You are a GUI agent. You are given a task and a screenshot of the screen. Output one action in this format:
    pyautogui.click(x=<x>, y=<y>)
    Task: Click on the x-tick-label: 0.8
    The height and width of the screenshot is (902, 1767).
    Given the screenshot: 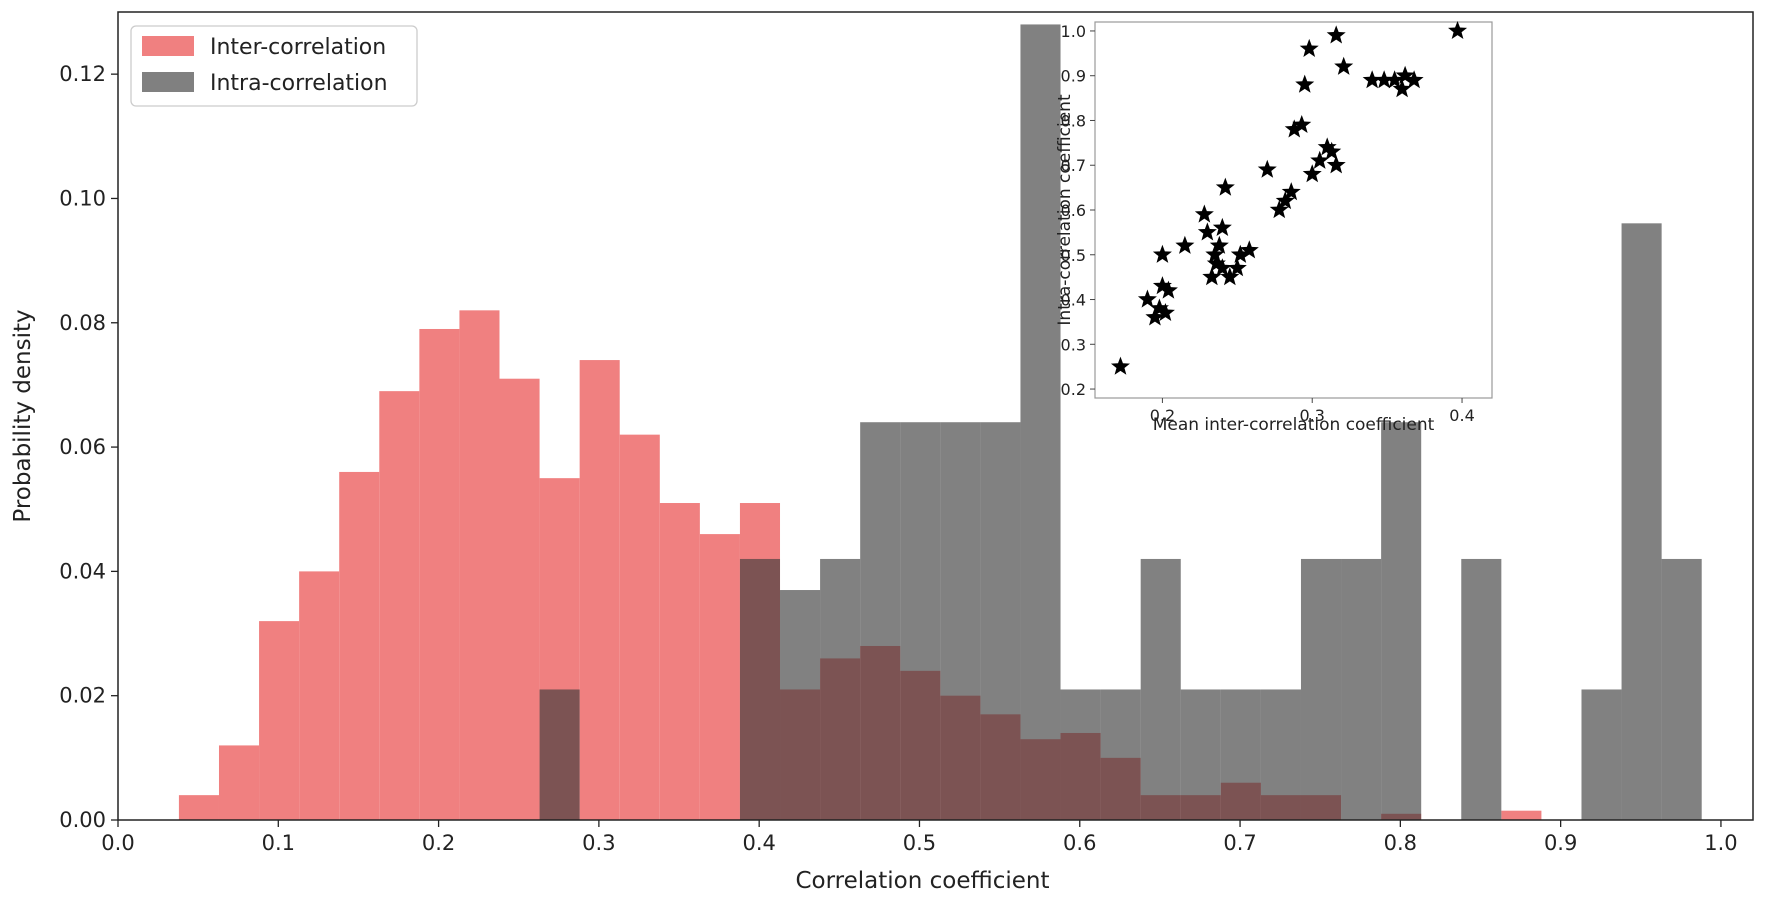 What is the action you would take?
    pyautogui.click(x=1400, y=843)
    